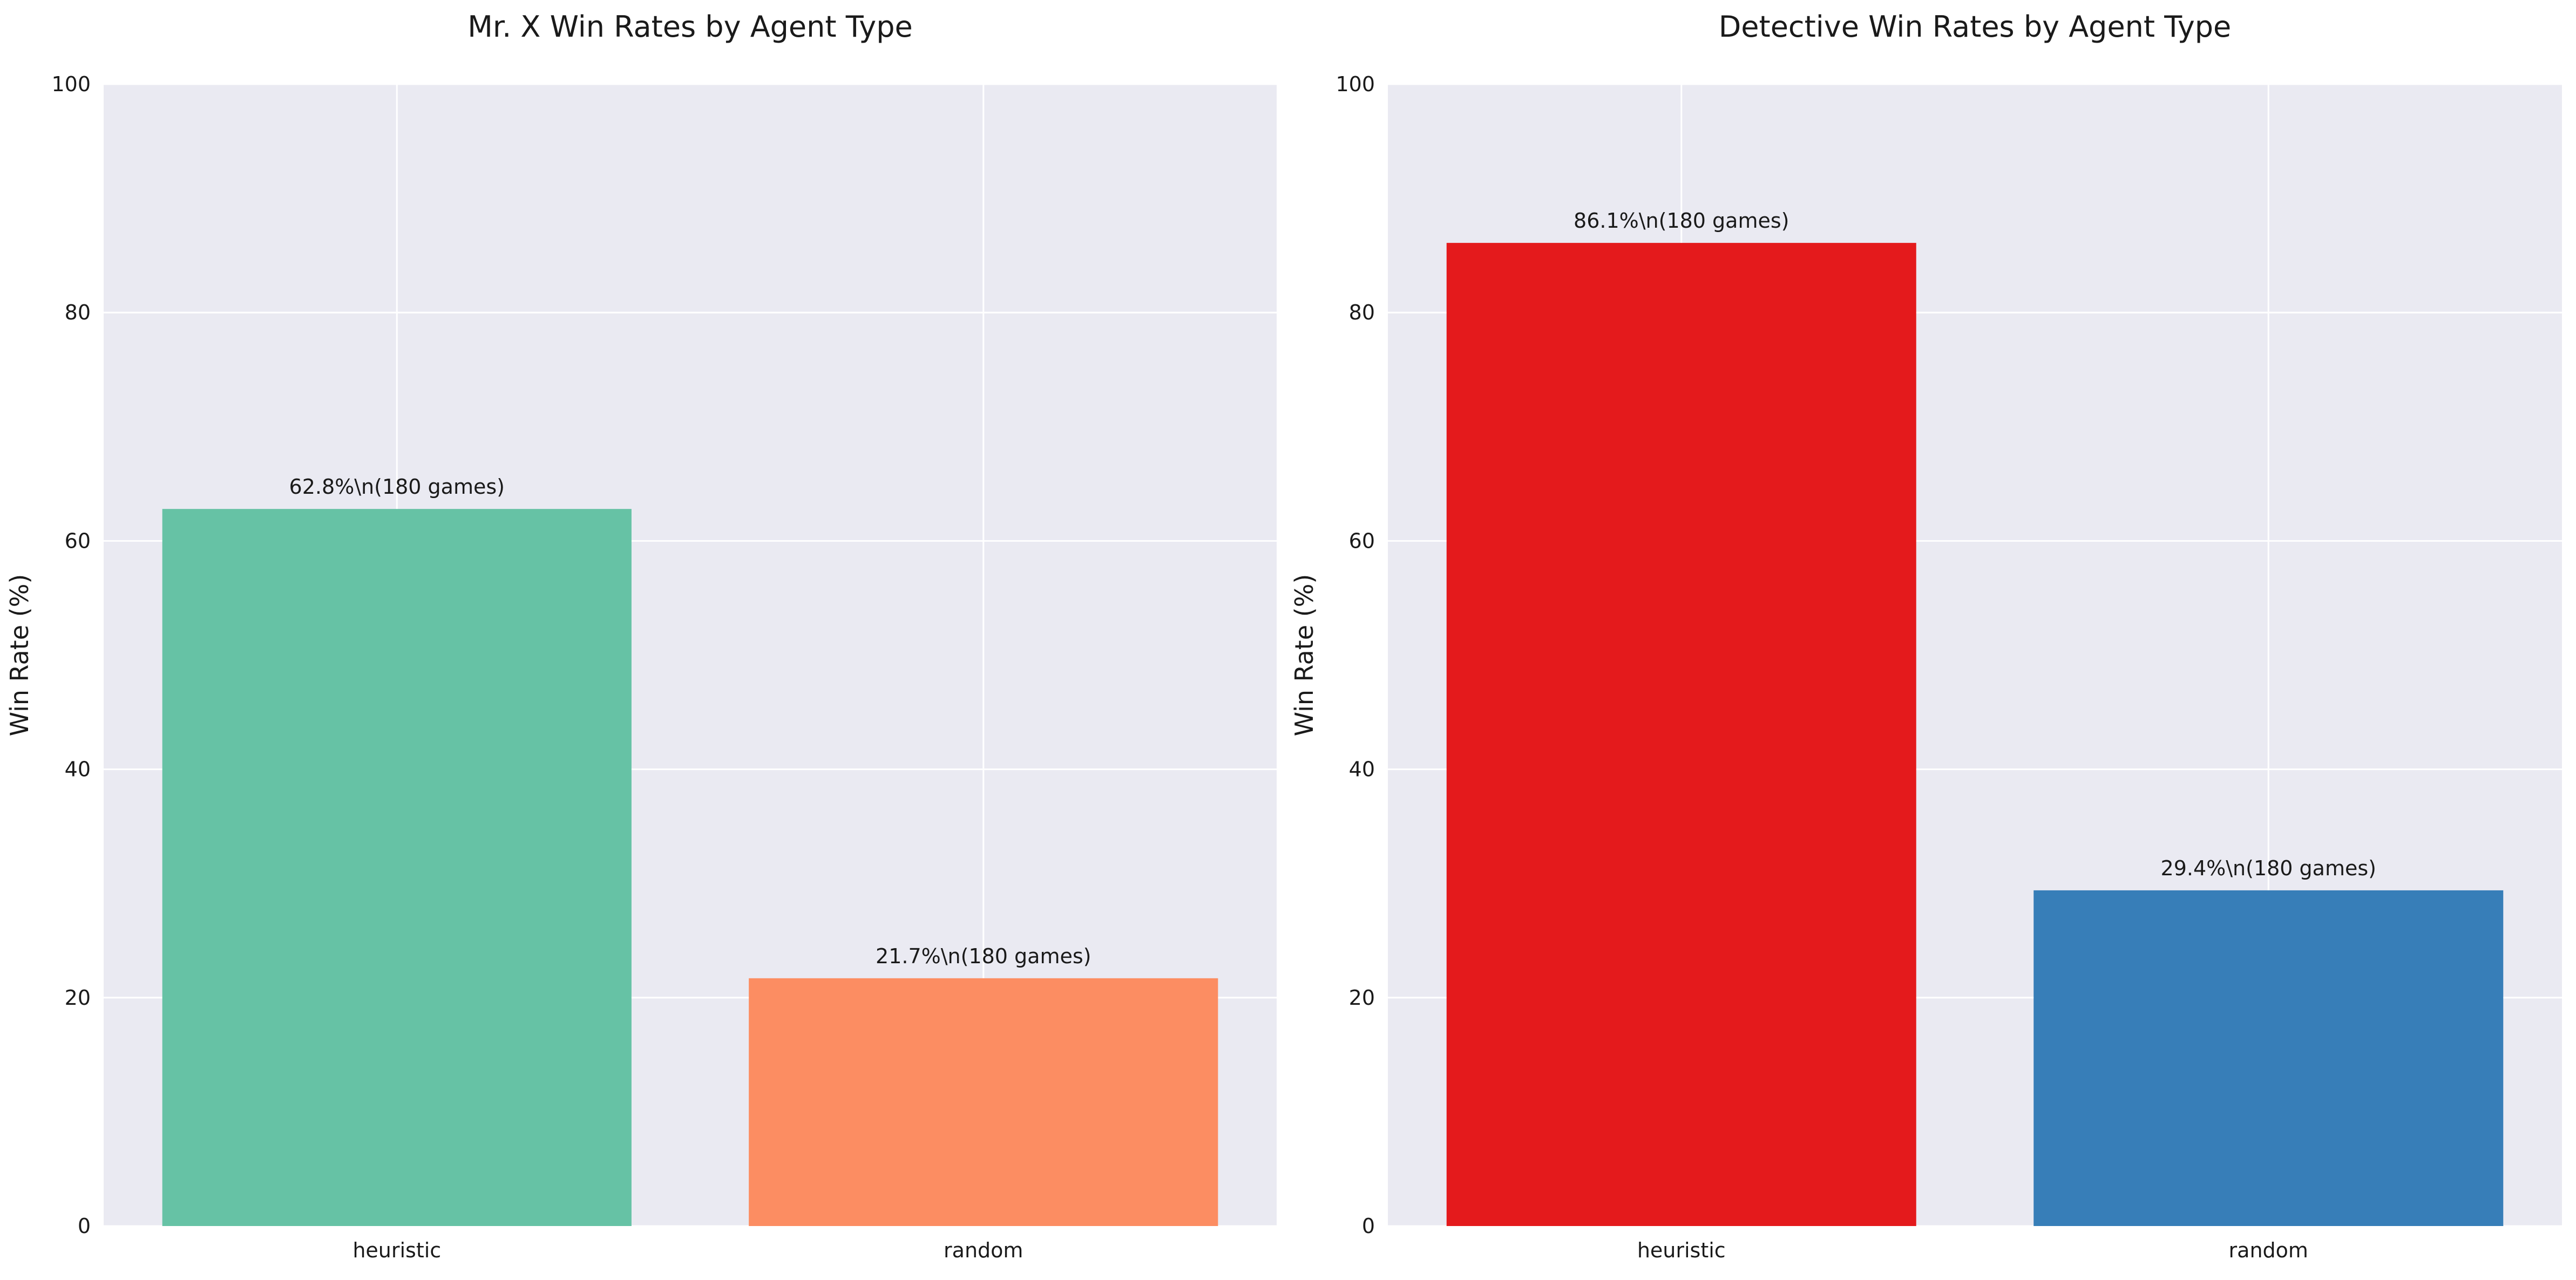 The image size is (2576, 1280). I want to click on bar-value-label: 86.1%\n(180 games), so click(1682, 221).